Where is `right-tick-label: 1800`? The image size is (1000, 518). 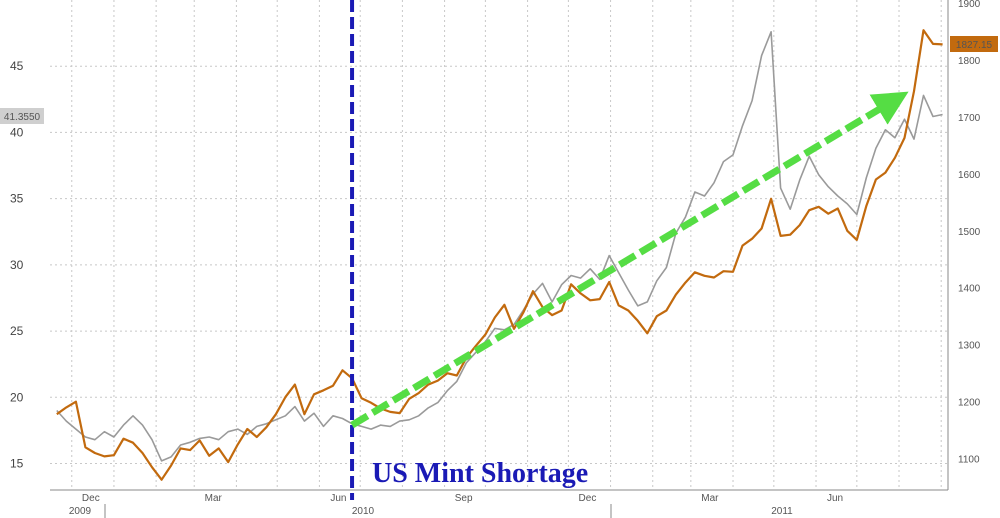
right-tick-label: 1800 is located at coordinates (969, 61).